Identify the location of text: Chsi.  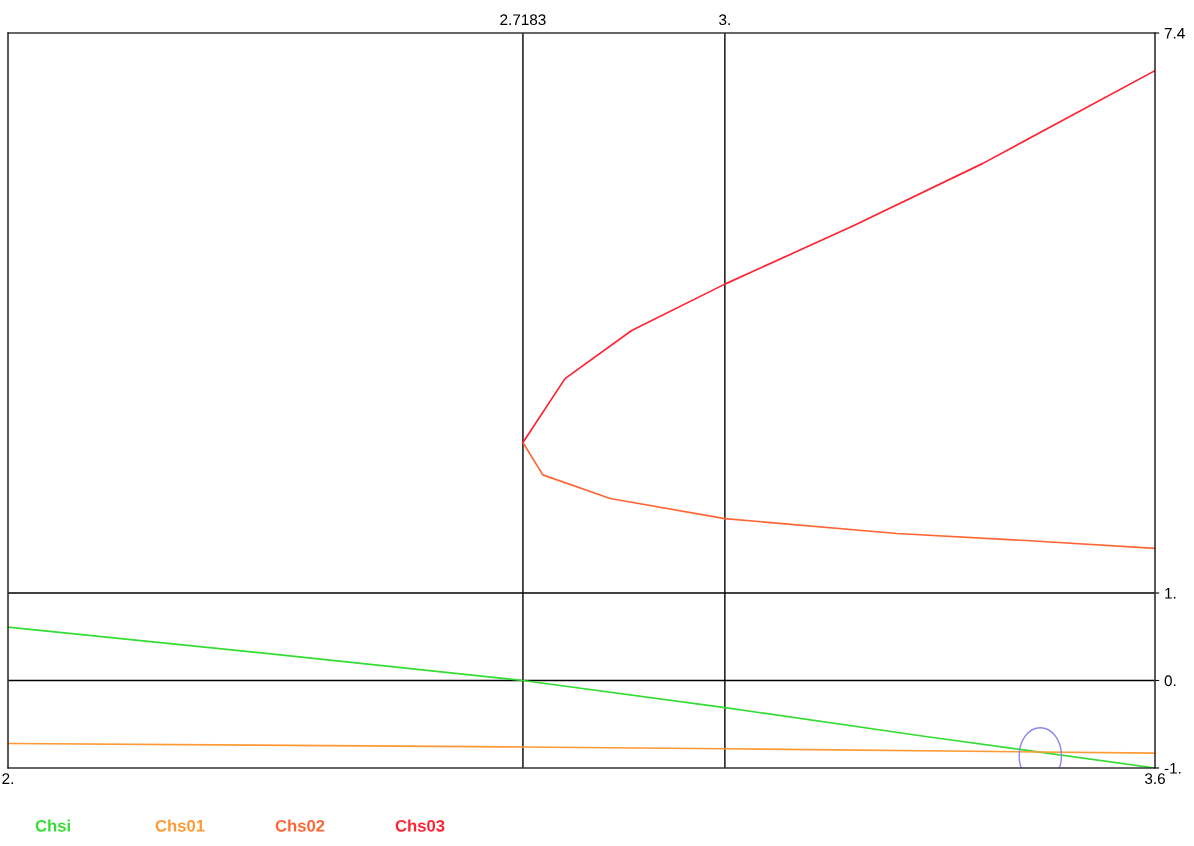
(52, 825).